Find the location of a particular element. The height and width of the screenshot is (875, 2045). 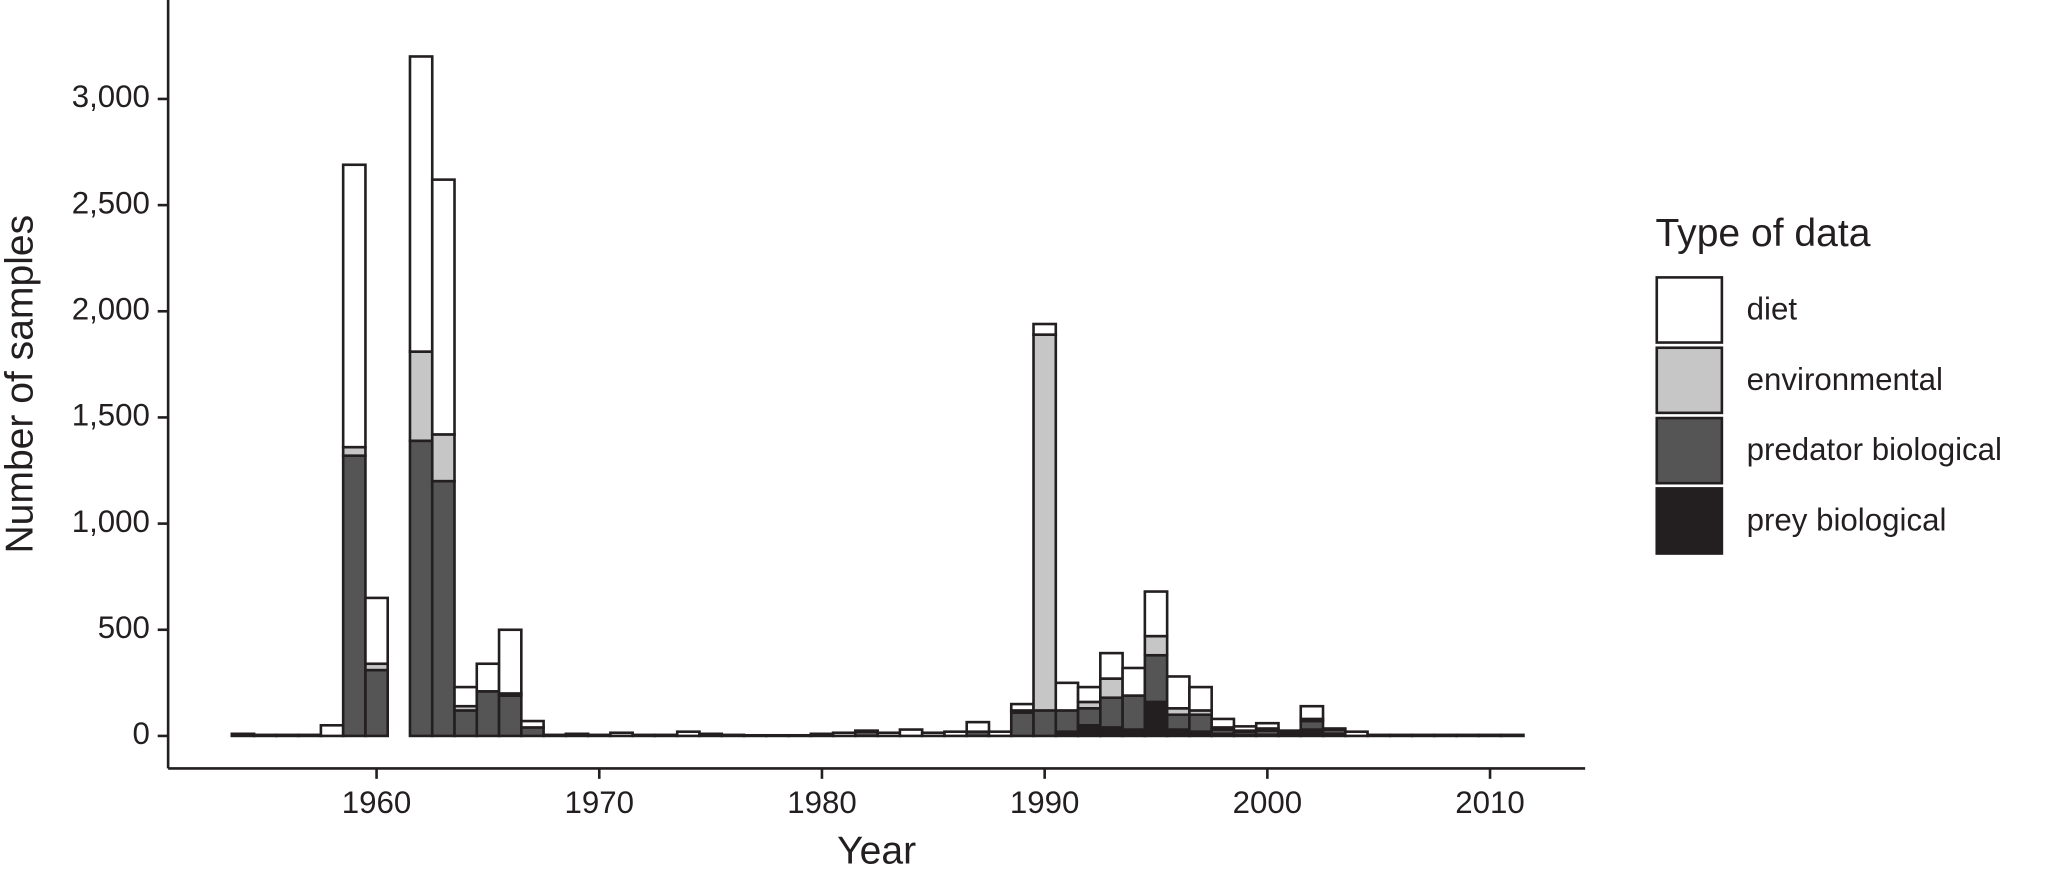

legend-label: predator biological is located at coordinates (1874, 449).